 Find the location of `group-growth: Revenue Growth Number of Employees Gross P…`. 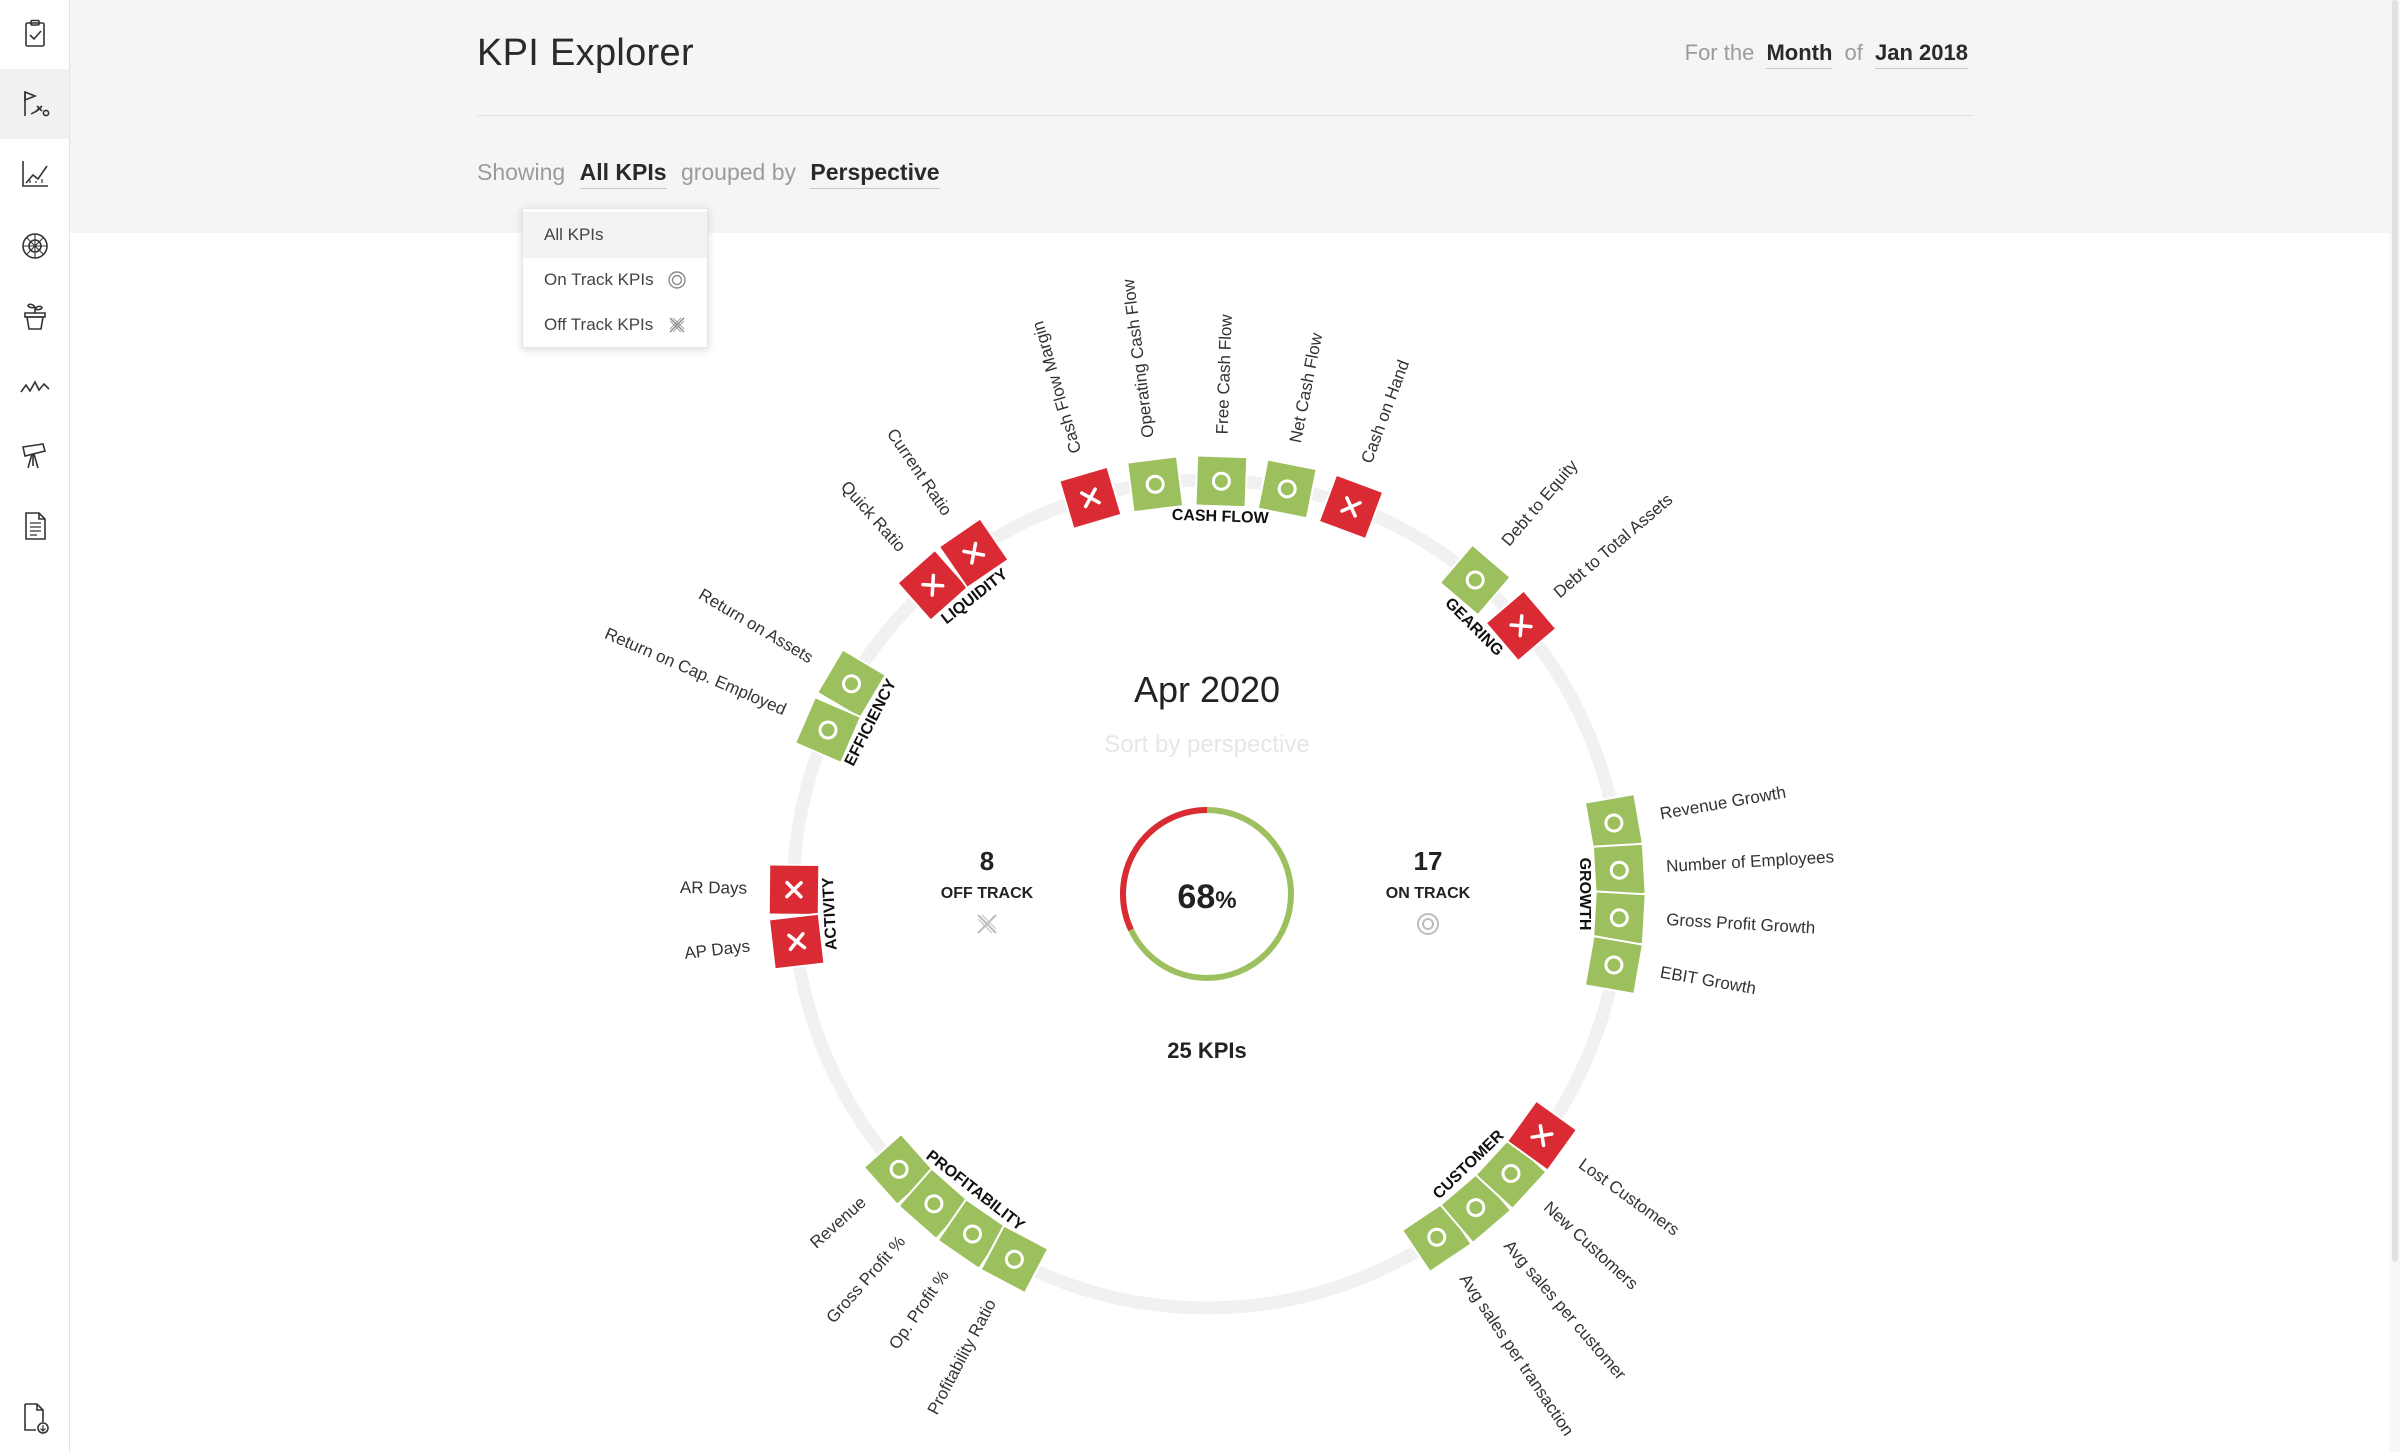

group-growth: Revenue Growth Number of Employees Gross P… is located at coordinates (1705, 891).